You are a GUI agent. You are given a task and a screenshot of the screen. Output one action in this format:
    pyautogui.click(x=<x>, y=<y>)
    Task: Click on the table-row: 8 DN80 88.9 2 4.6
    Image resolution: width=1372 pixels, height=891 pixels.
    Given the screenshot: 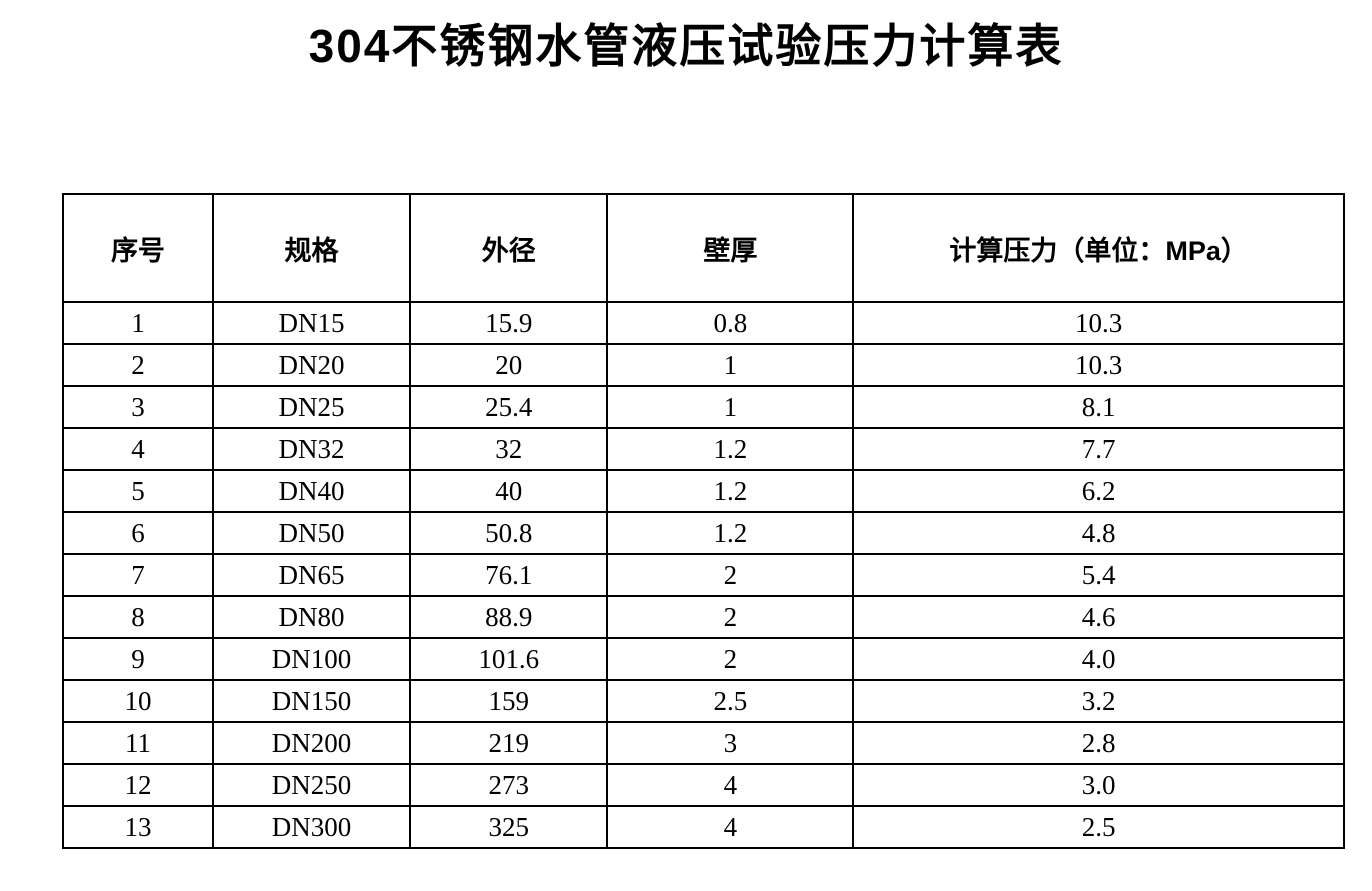 What is the action you would take?
    pyautogui.click(x=703, y=617)
    